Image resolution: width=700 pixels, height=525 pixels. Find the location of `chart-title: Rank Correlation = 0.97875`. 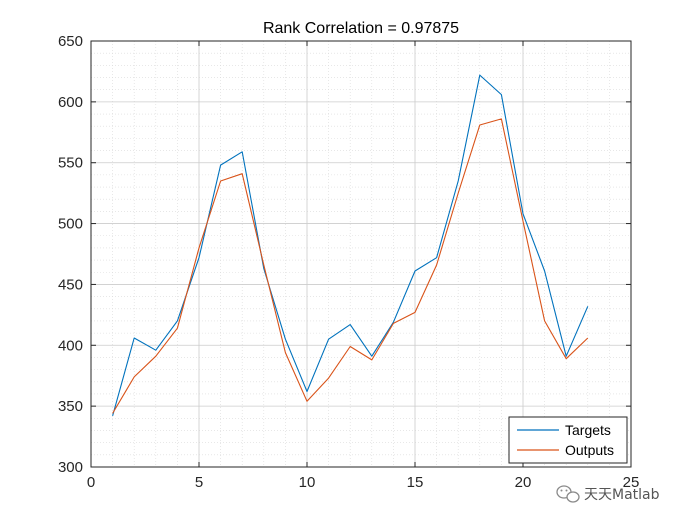

chart-title: Rank Correlation = 0.97875 is located at coordinates (361, 28).